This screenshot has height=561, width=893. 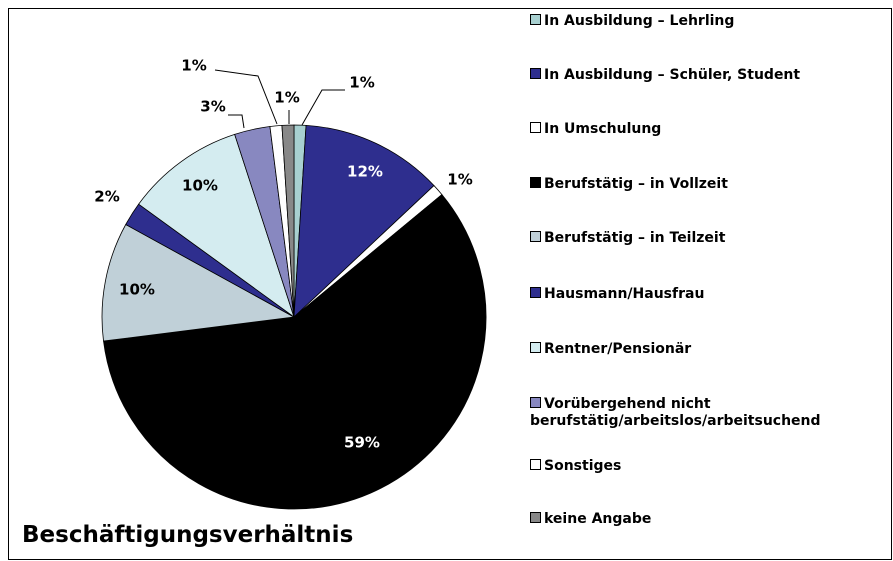 I want to click on legend-label: In Umschulung, so click(x=603, y=129).